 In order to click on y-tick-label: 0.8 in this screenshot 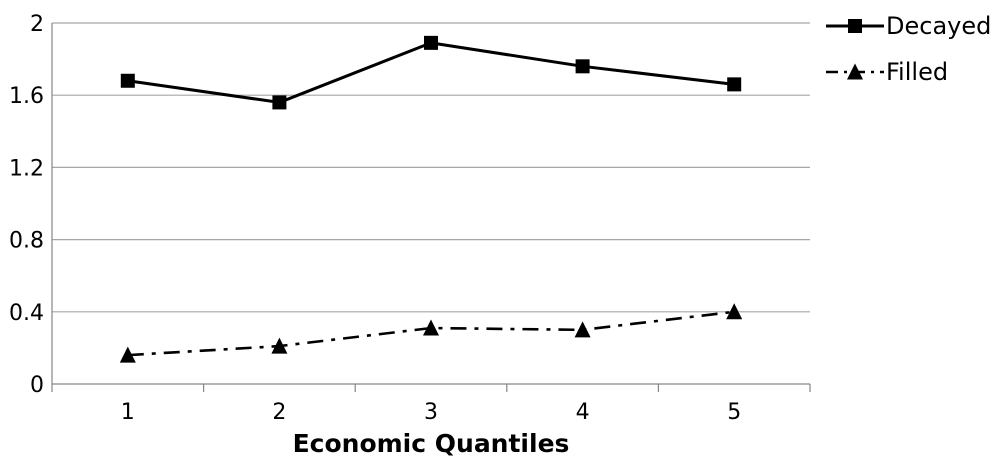, I will do `click(26, 241)`.